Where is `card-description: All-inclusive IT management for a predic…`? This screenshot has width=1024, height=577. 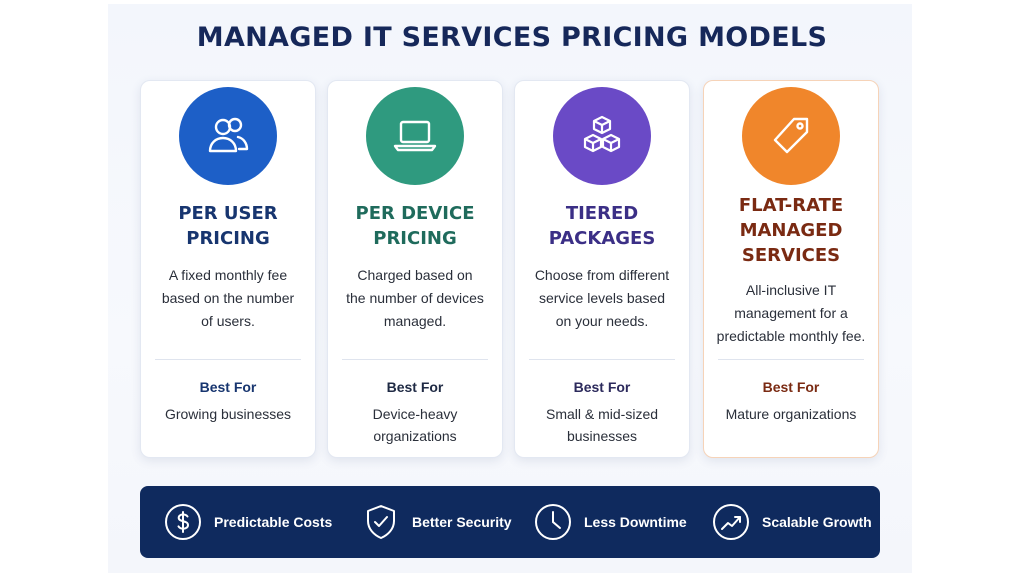
card-description: All-inclusive IT management for a predic… is located at coordinates (791, 313).